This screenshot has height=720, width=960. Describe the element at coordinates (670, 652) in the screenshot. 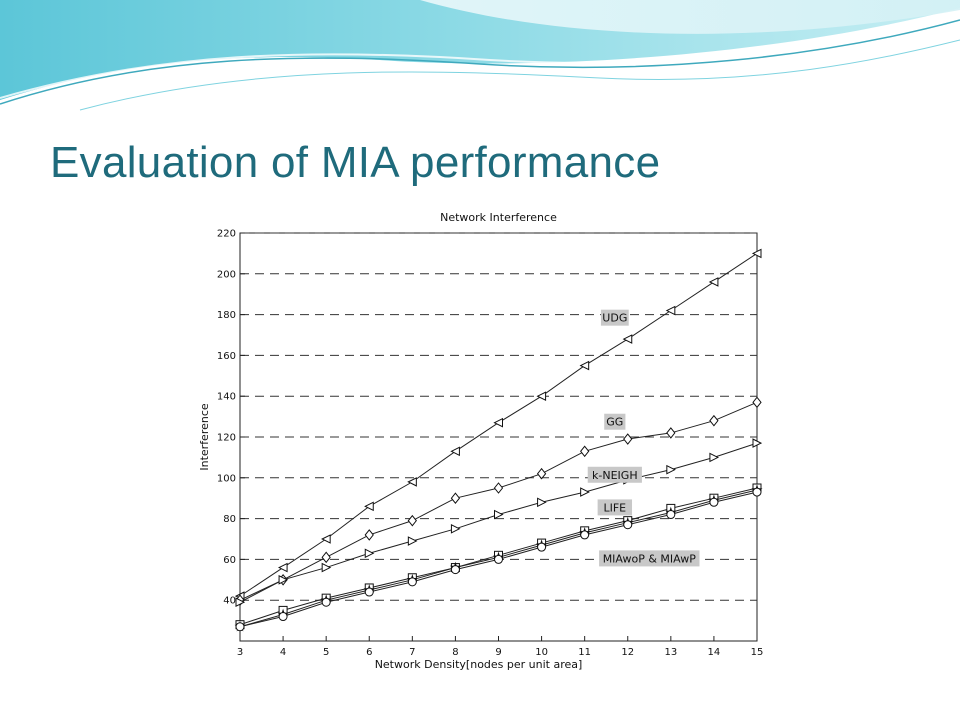

I see `x-tick-label: 13` at that location.